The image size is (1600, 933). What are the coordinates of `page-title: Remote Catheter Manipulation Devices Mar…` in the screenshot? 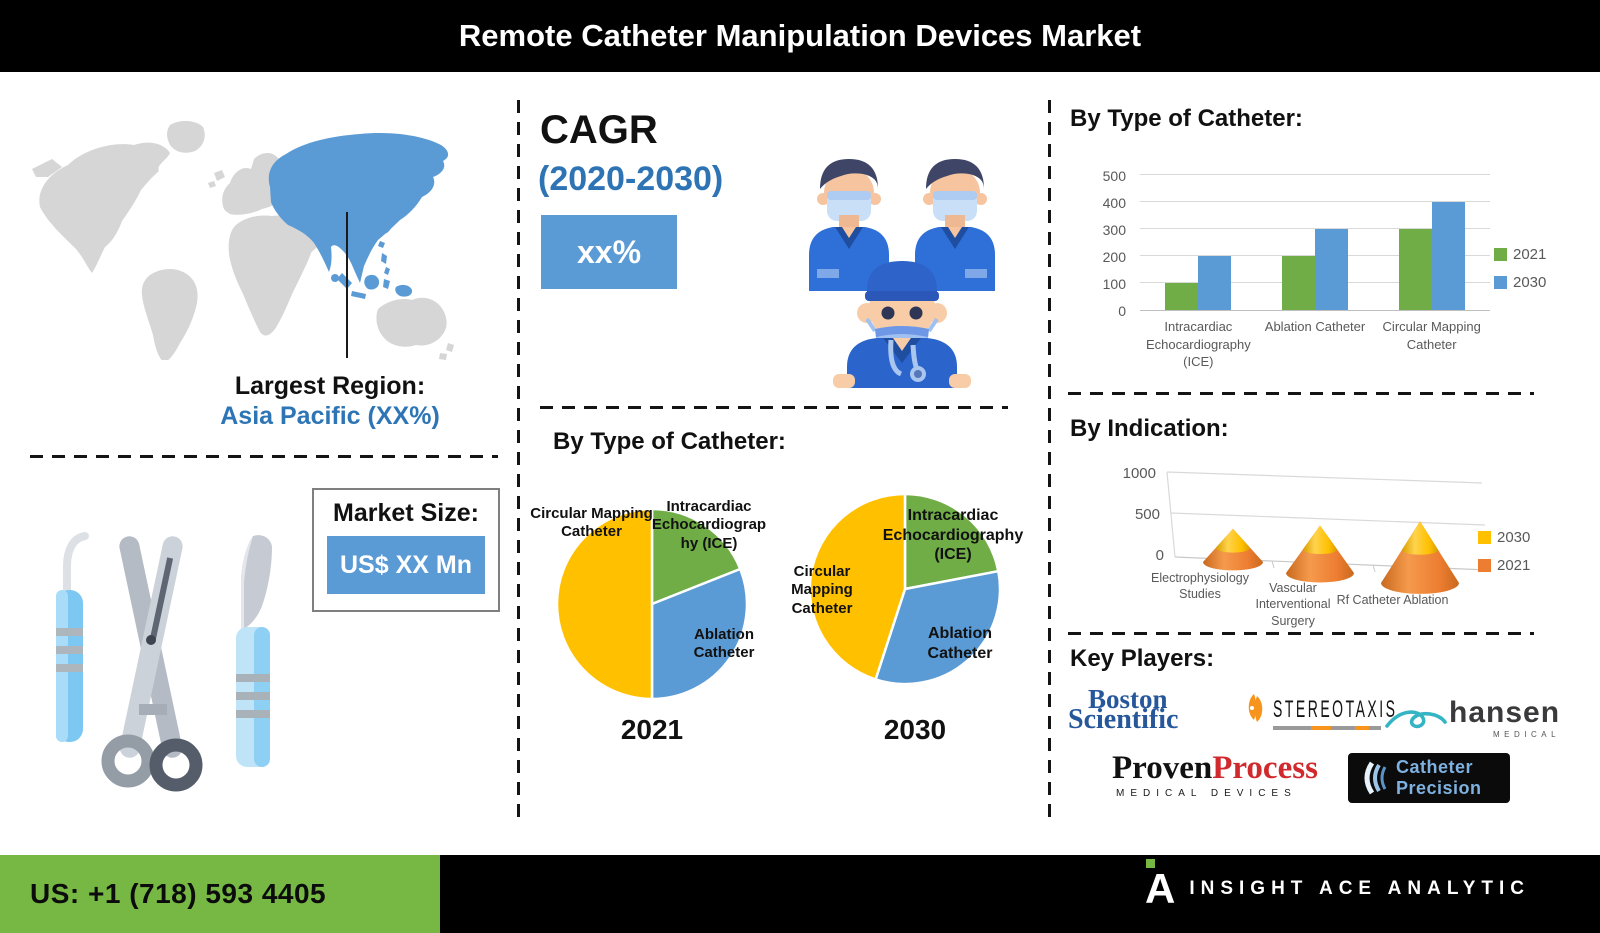 It's located at (800, 35).